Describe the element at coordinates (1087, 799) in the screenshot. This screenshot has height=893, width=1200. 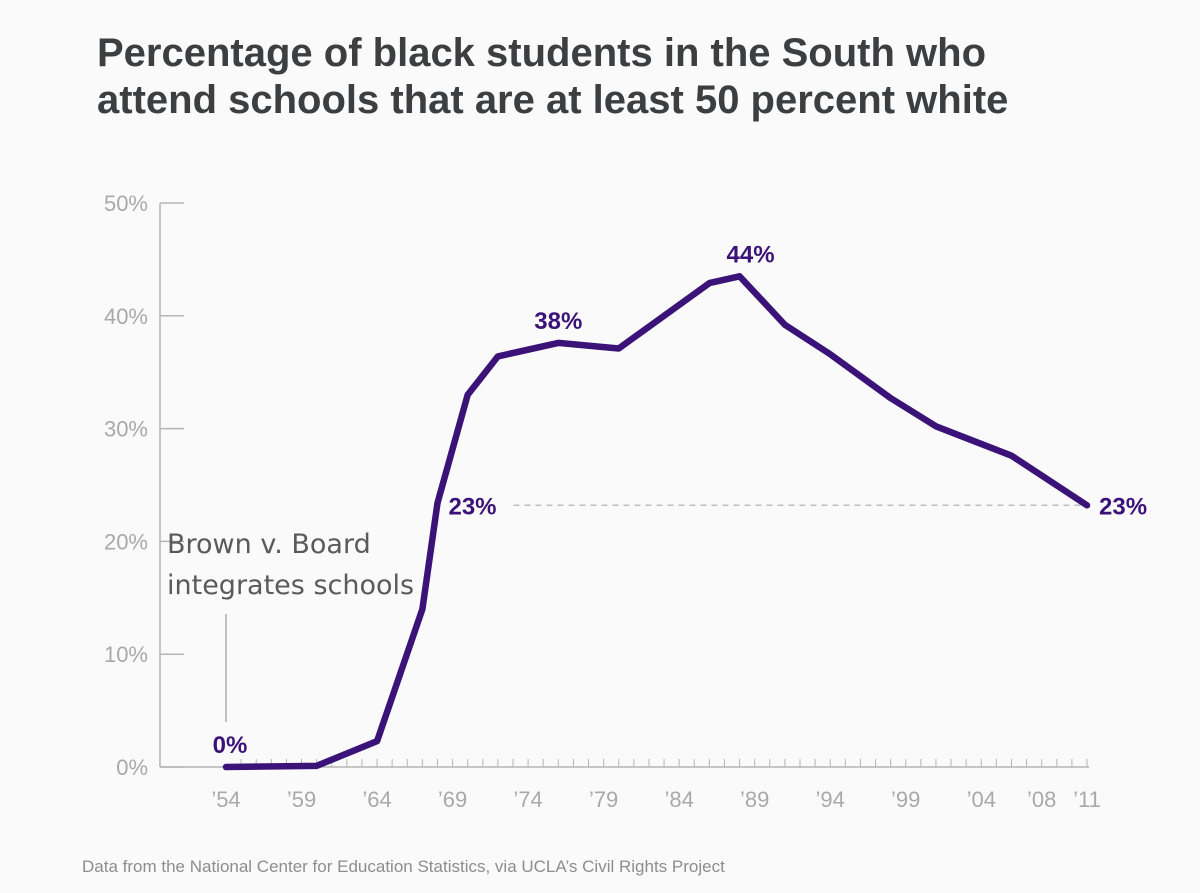
I see `x-tick-label: ’11` at that location.